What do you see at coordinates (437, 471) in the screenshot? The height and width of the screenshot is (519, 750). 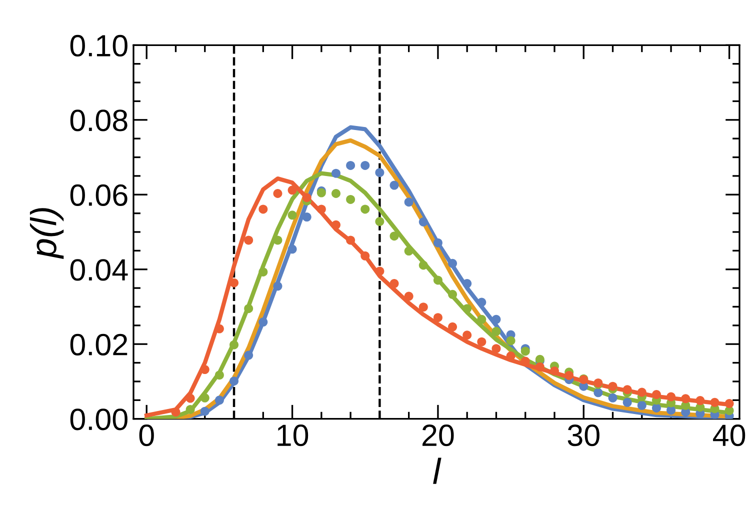 I see `x-axis-title: l` at bounding box center [437, 471].